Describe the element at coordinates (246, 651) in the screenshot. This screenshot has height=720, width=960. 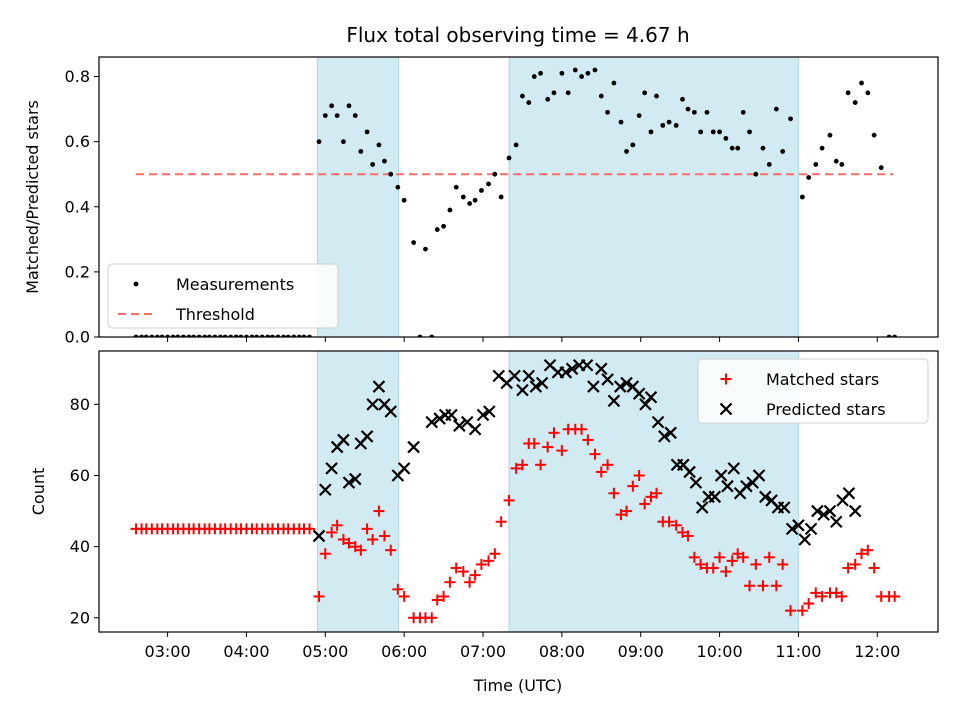
I see `x-tick-label: 04:00` at that location.